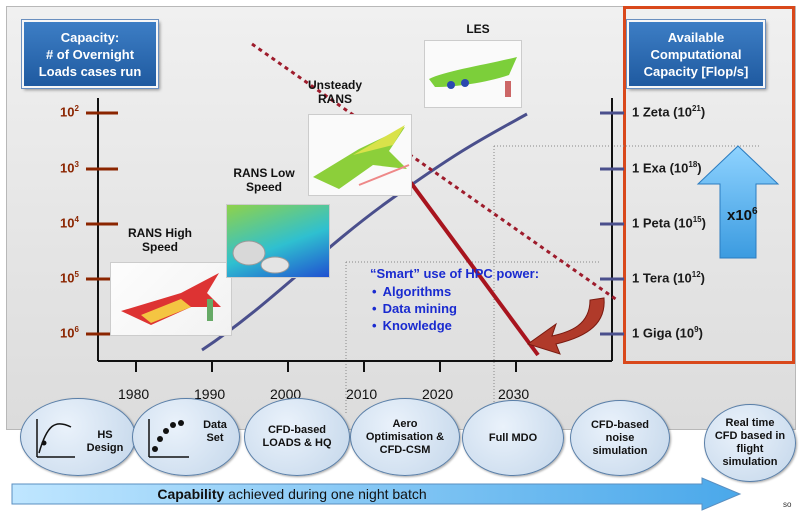 This screenshot has height=513, width=799. I want to click on r-tick-exa: 1 Exa (1018), so click(667, 168).